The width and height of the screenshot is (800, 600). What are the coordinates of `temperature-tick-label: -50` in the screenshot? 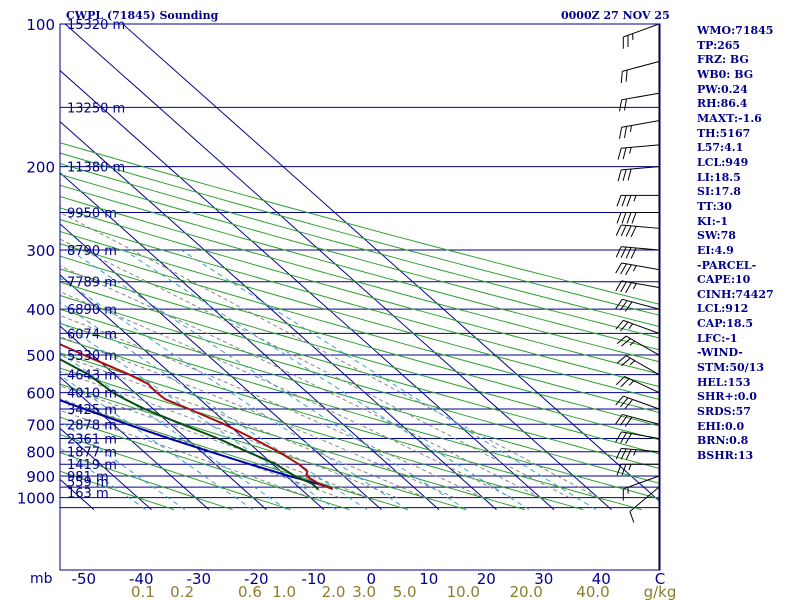 It's located at (84, 579).